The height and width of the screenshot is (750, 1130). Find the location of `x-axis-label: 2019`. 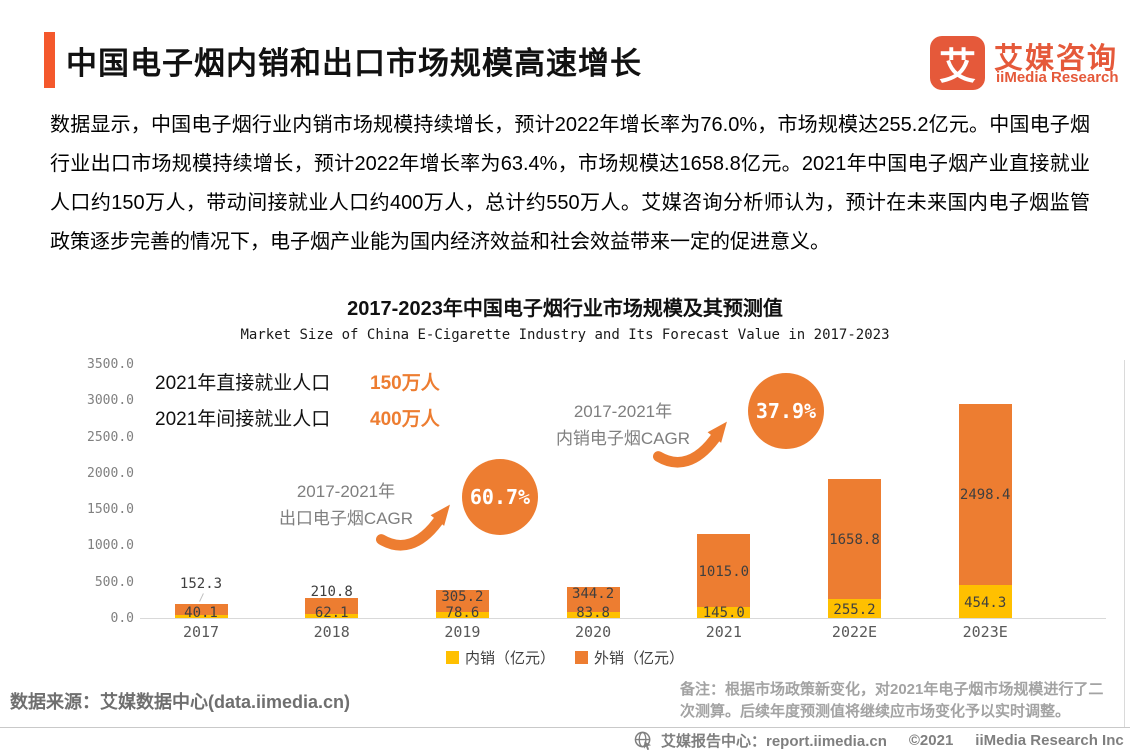

x-axis-label: 2019 is located at coordinates (462, 632).